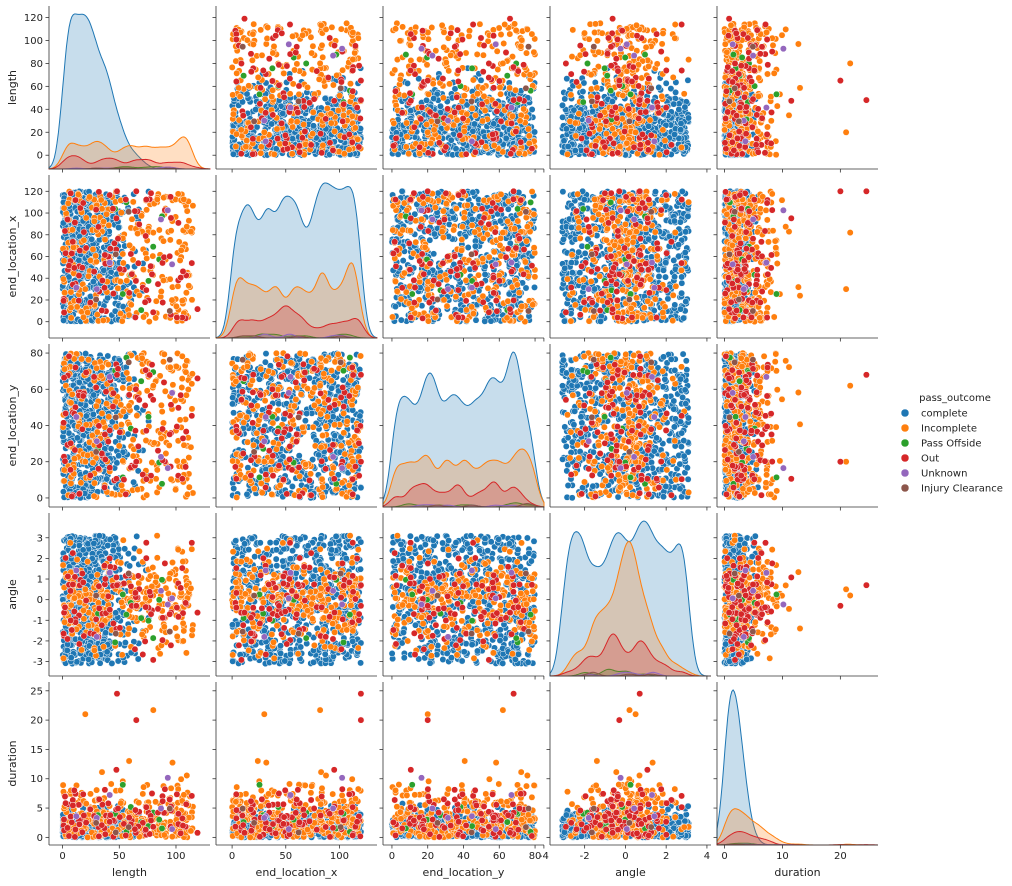 This screenshot has height=886, width=1012. I want to click on y-tick-label: 80, so click(36, 64).